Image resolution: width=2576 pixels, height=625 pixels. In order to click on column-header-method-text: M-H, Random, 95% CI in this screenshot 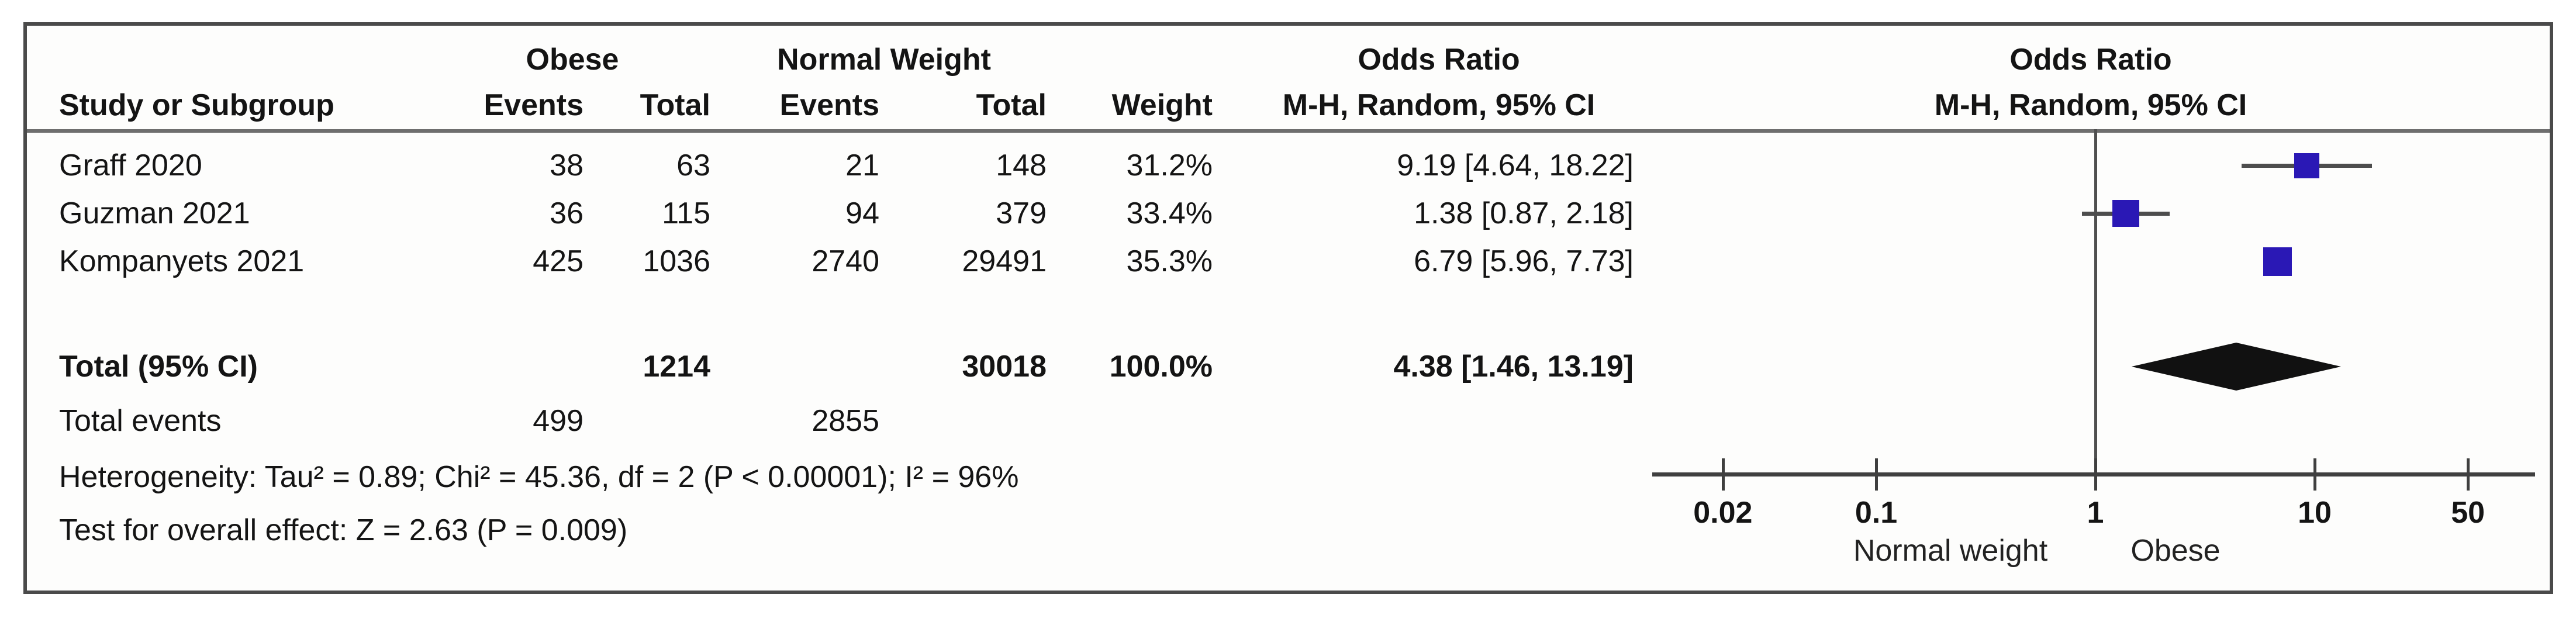, I will do `click(1439, 105)`.